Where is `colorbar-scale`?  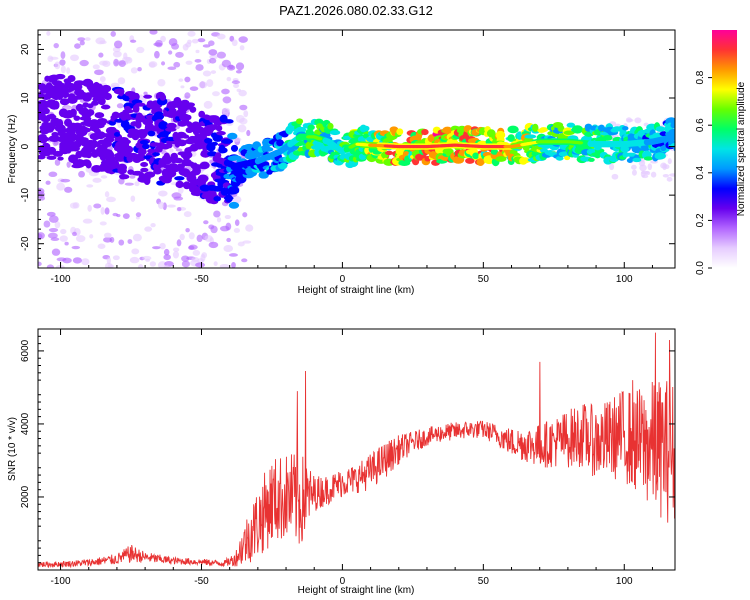 colorbar-scale is located at coordinates (724, 149).